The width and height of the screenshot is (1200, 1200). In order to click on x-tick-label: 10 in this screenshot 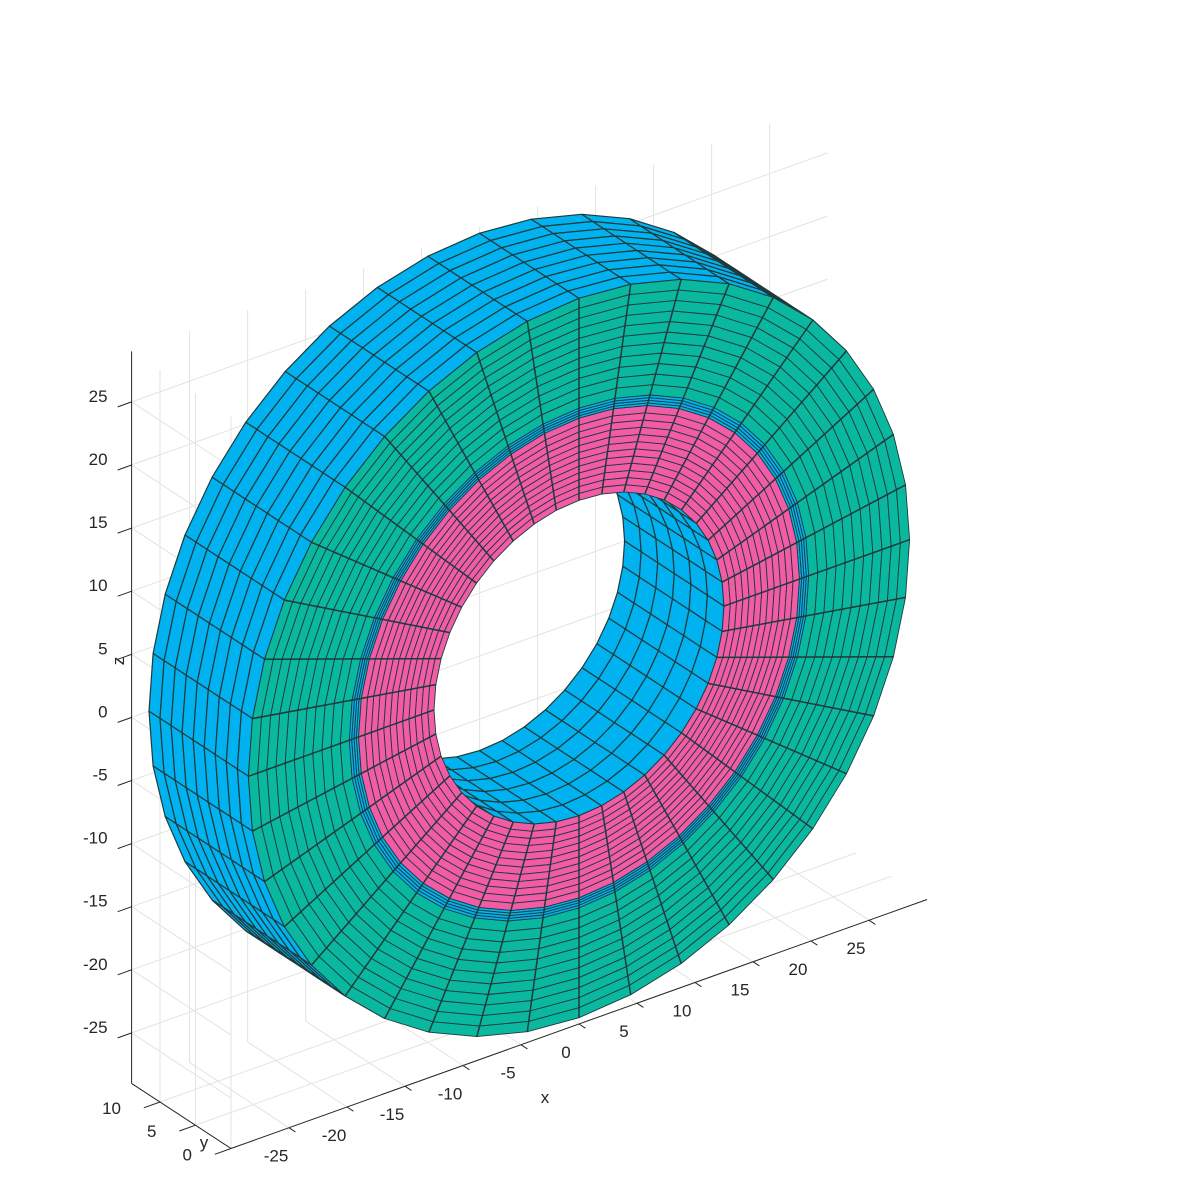, I will do `click(682, 1011)`.